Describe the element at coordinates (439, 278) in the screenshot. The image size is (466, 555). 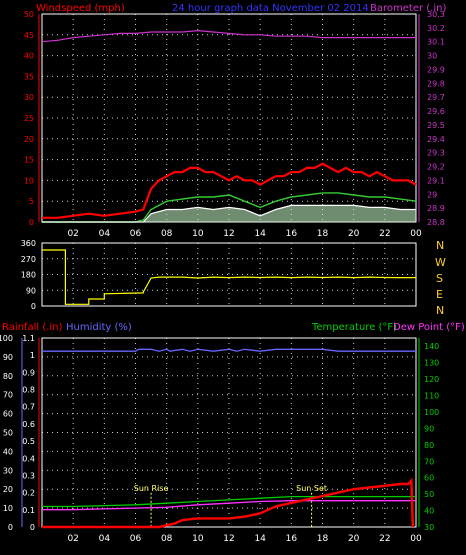
I see `compass-s: S` at that location.